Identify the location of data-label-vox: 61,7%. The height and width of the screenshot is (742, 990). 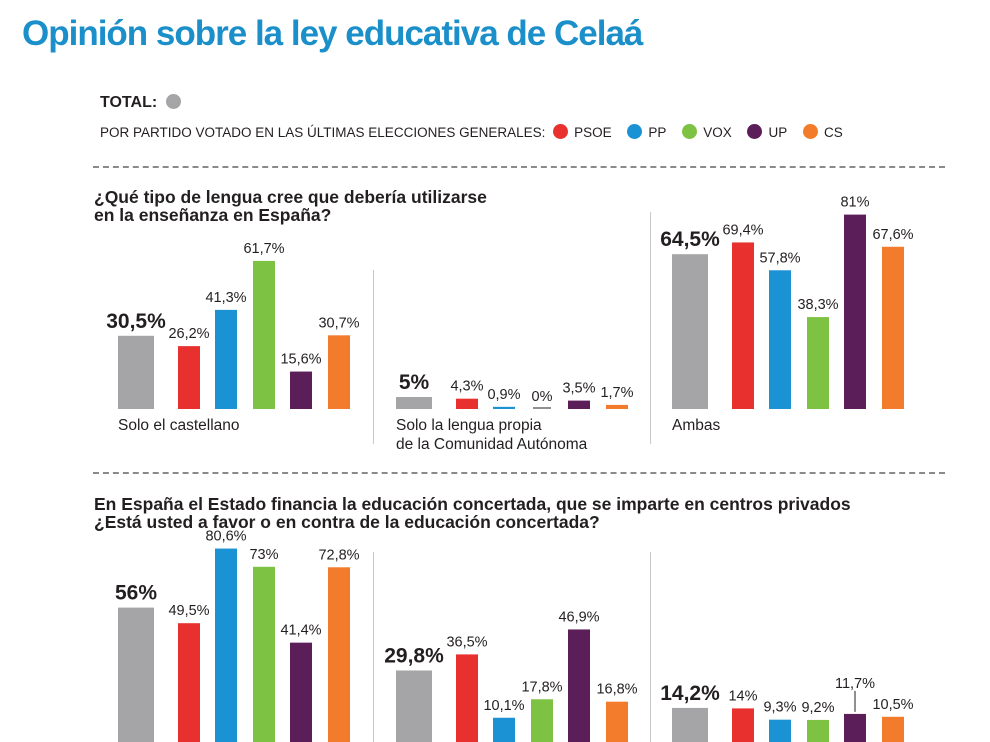
(263, 249).